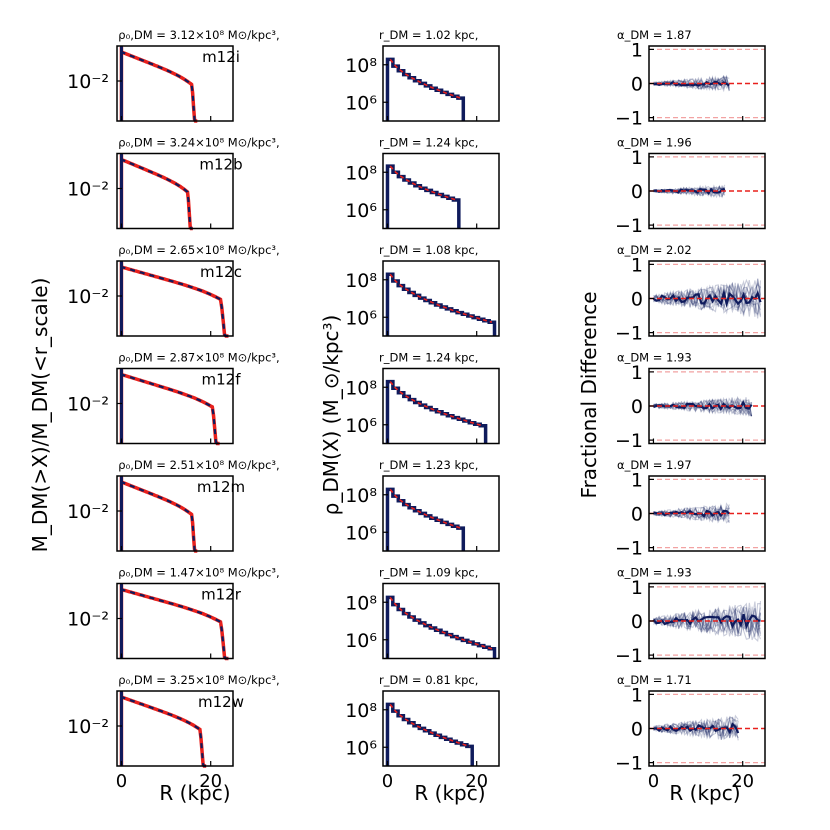 Image resolution: width=830 pixels, height=830 pixels. What do you see at coordinates (654, 143) in the screenshot?
I see `alpha-label: α_DM = 1.96` at bounding box center [654, 143].